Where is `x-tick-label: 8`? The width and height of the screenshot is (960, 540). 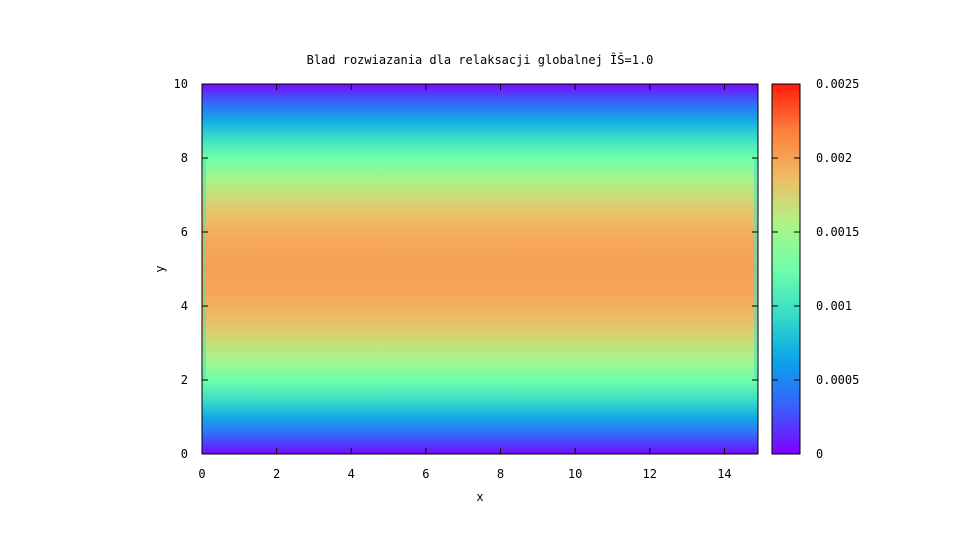
x-tick-label: 8 is located at coordinates (500, 474).